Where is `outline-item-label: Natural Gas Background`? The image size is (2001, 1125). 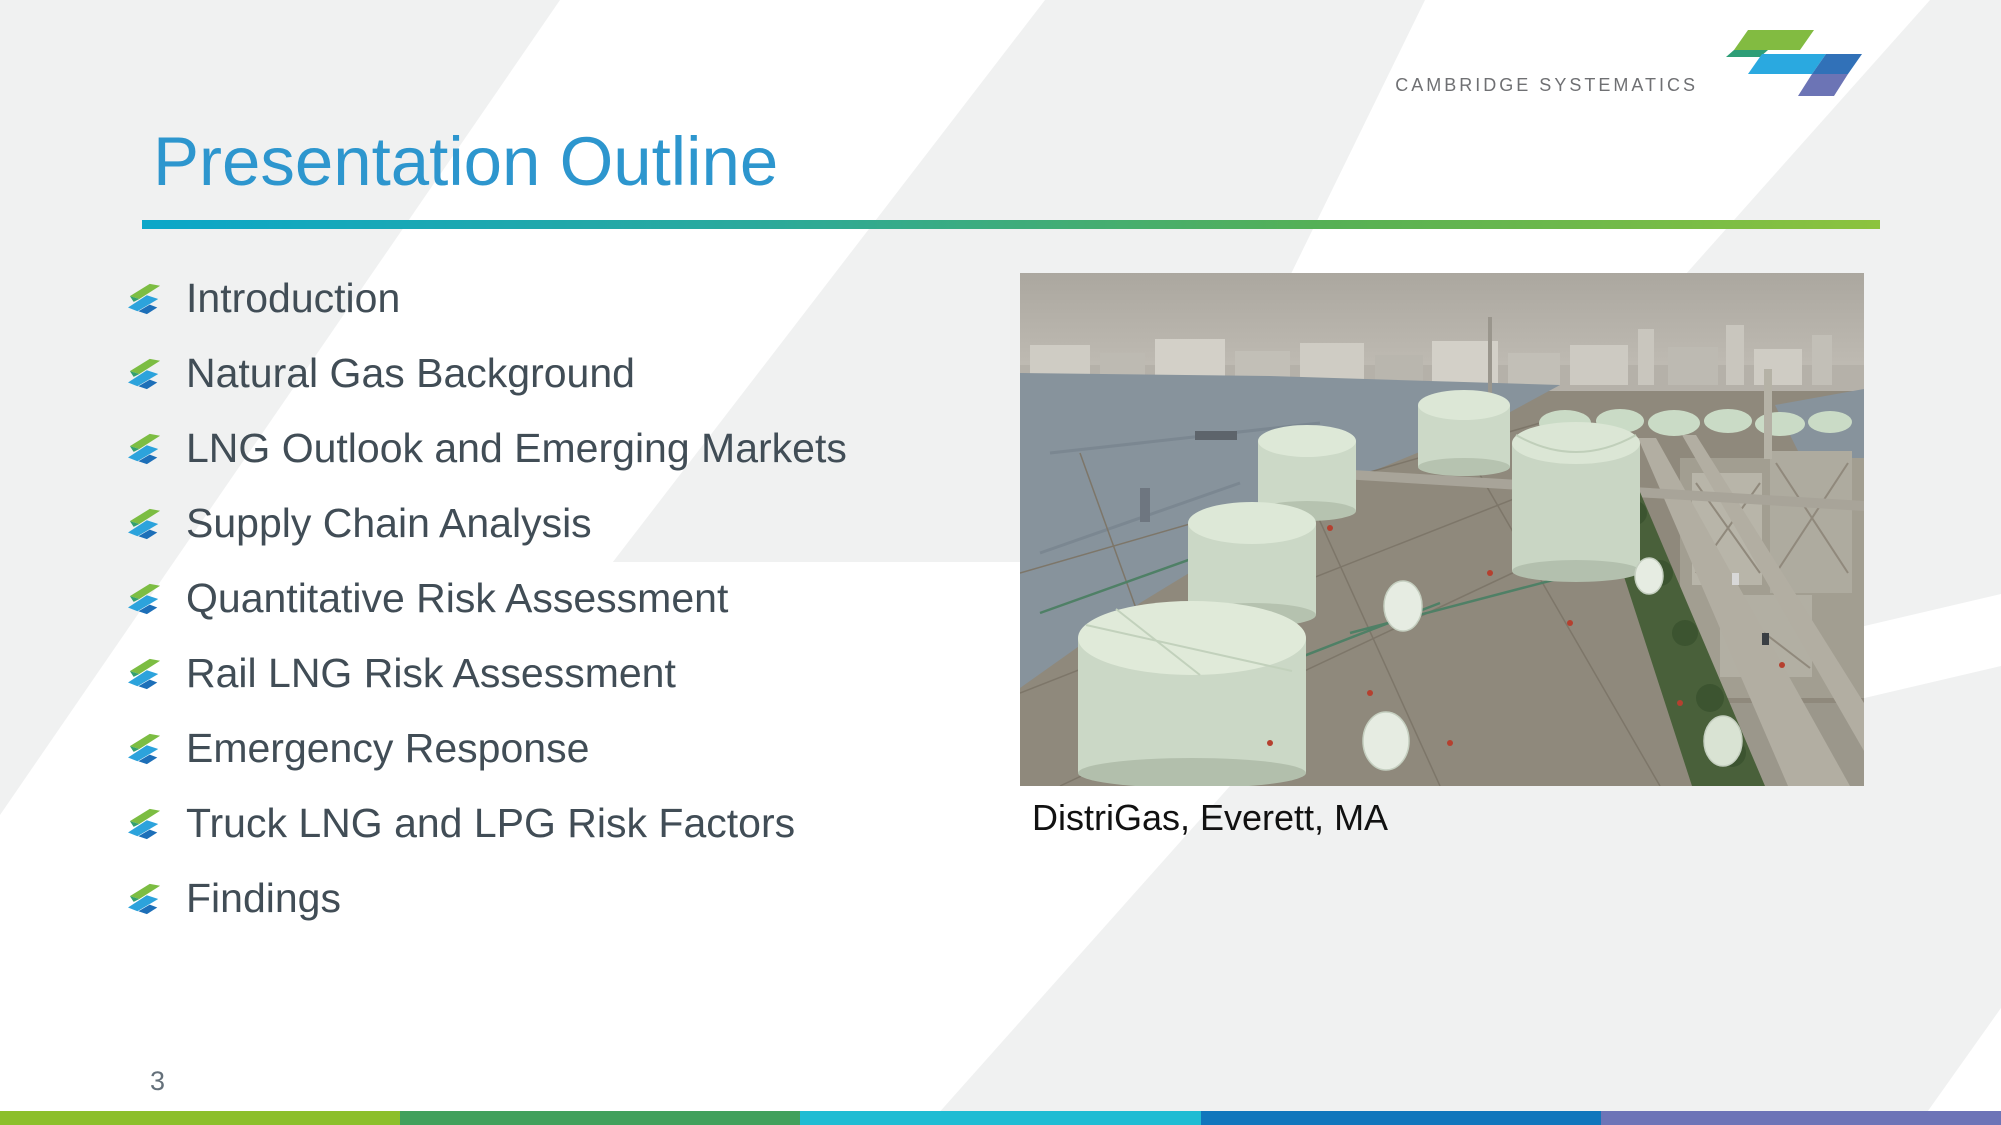
outline-item-label: Natural Gas Background is located at coordinates (410, 373).